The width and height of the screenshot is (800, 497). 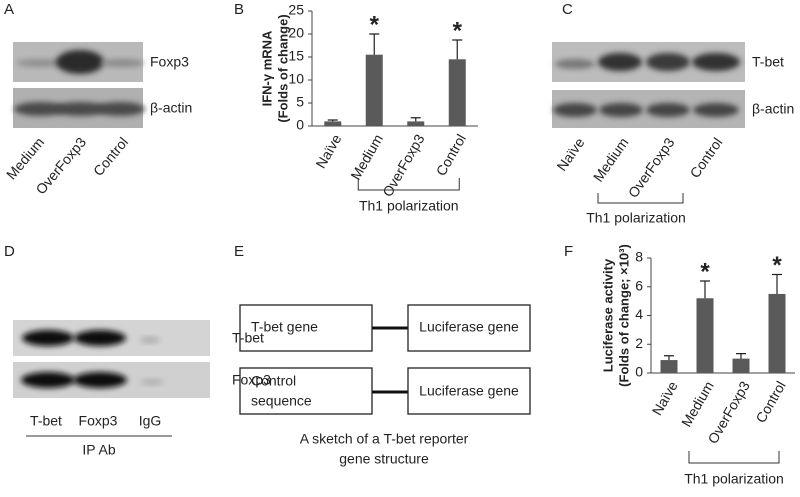 I want to click on panel-letter: C, so click(x=567, y=9).